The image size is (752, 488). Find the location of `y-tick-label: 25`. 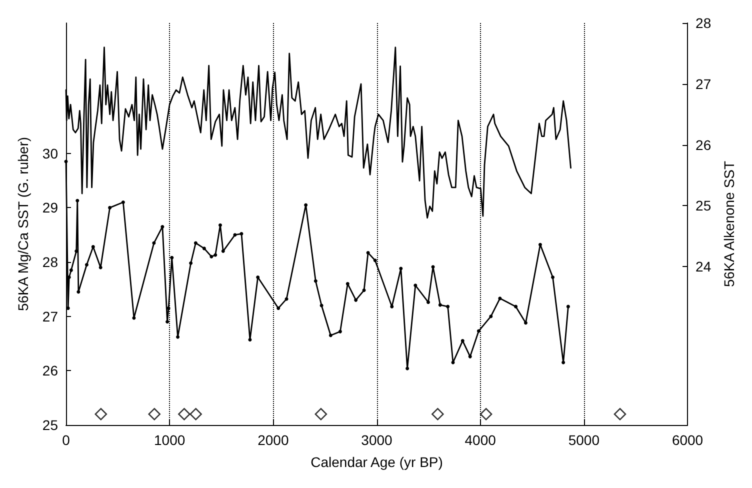

y-tick-label: 25 is located at coordinates (50, 425).